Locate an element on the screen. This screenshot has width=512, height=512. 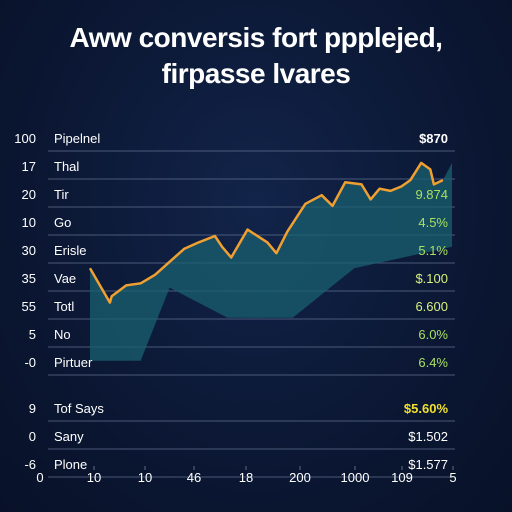
y-tick-label: 5 is located at coordinates (32, 334).